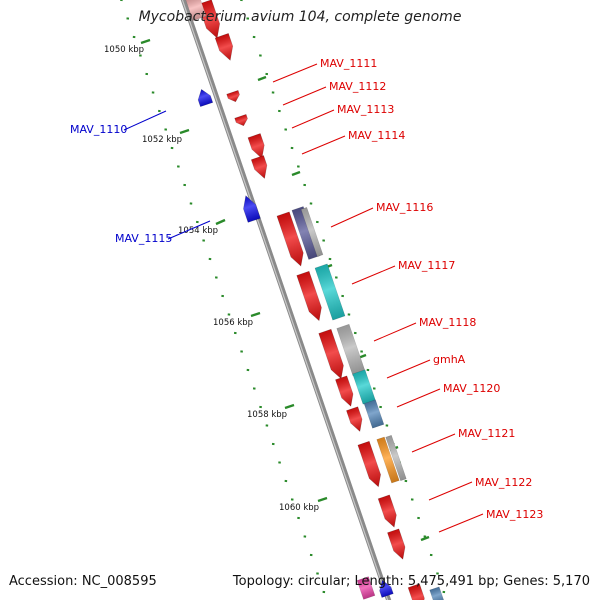  Describe the element at coordinates (300, 17) in the screenshot. I see `map-title: Mycobacterium avium 104, complete genome` at that location.